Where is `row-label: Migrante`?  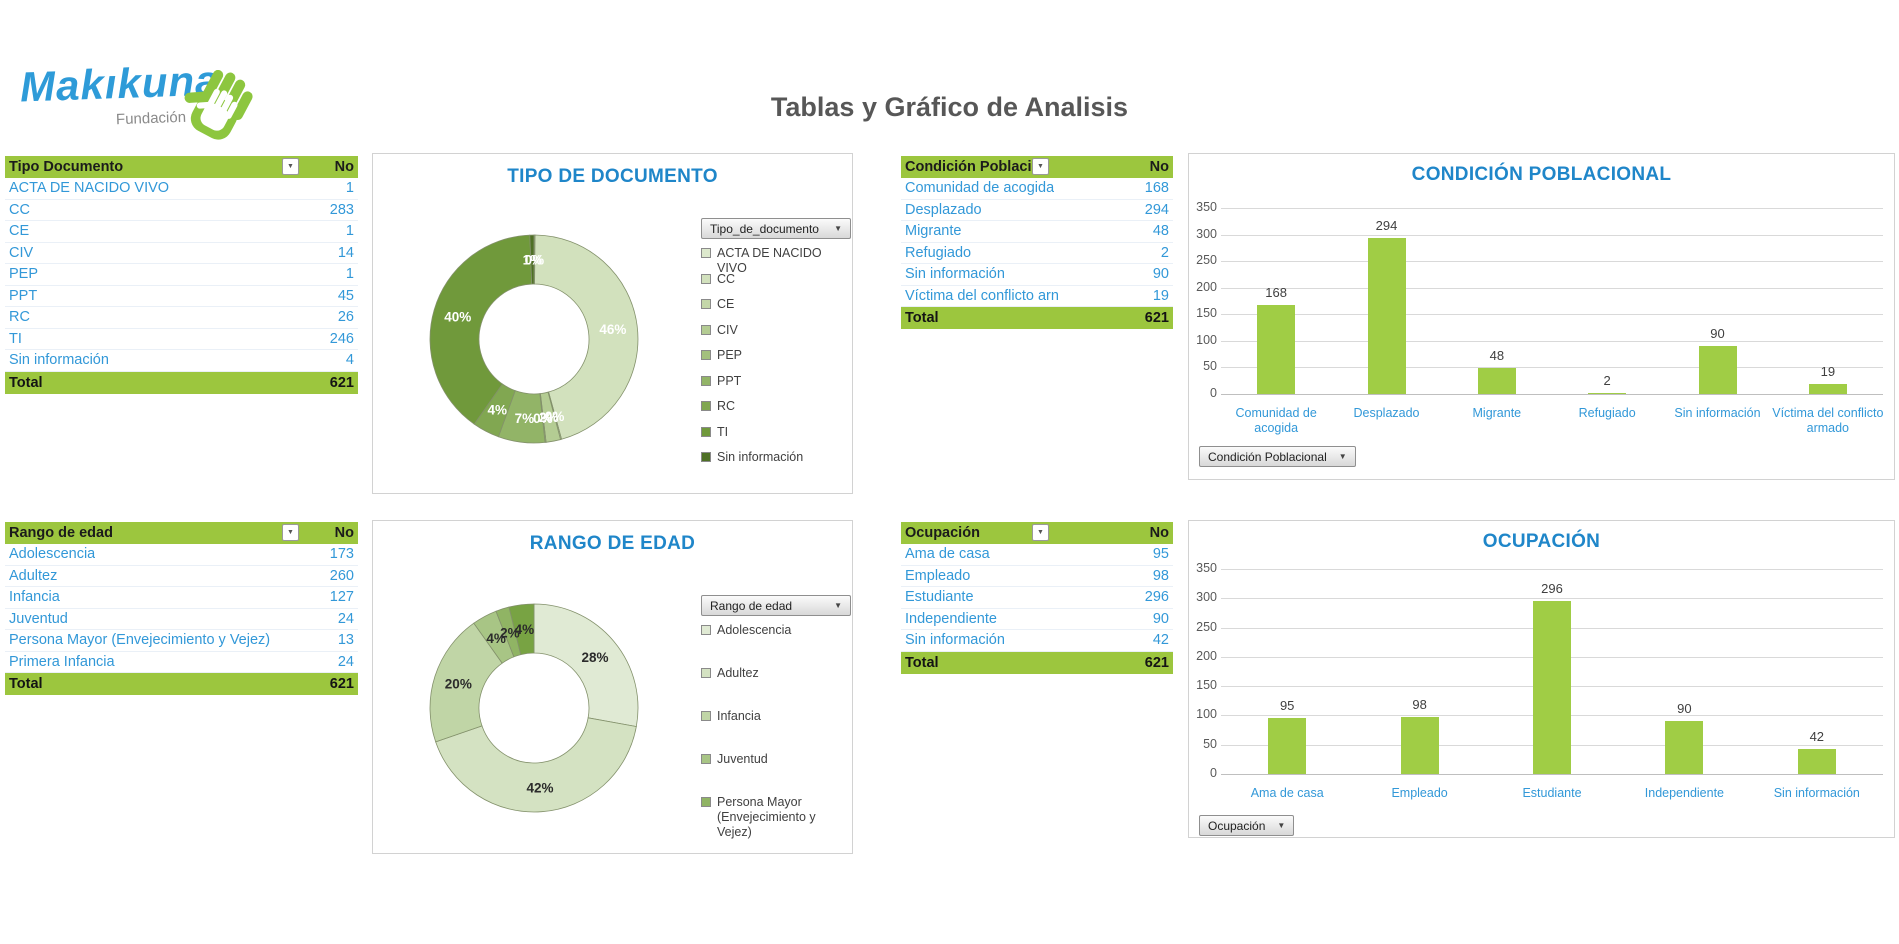
row-label: Migrante is located at coordinates (933, 231).